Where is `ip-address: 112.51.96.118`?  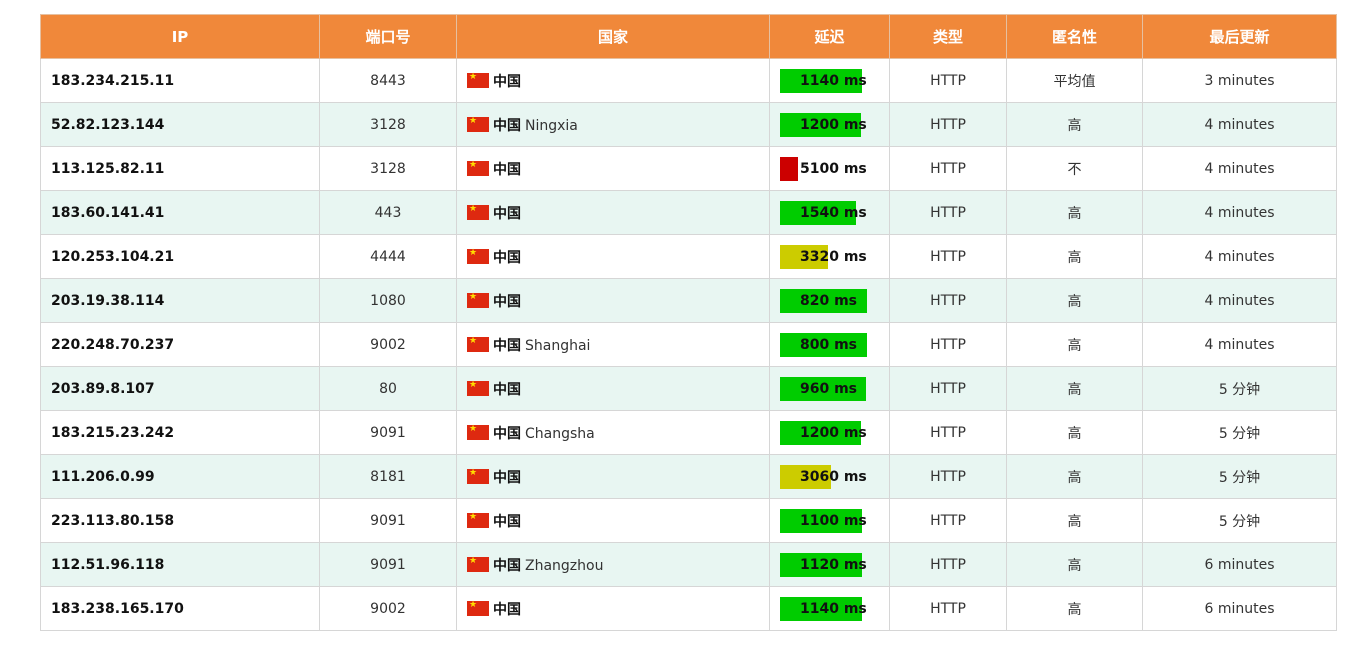
ip-address: 112.51.96.118 is located at coordinates (180, 564).